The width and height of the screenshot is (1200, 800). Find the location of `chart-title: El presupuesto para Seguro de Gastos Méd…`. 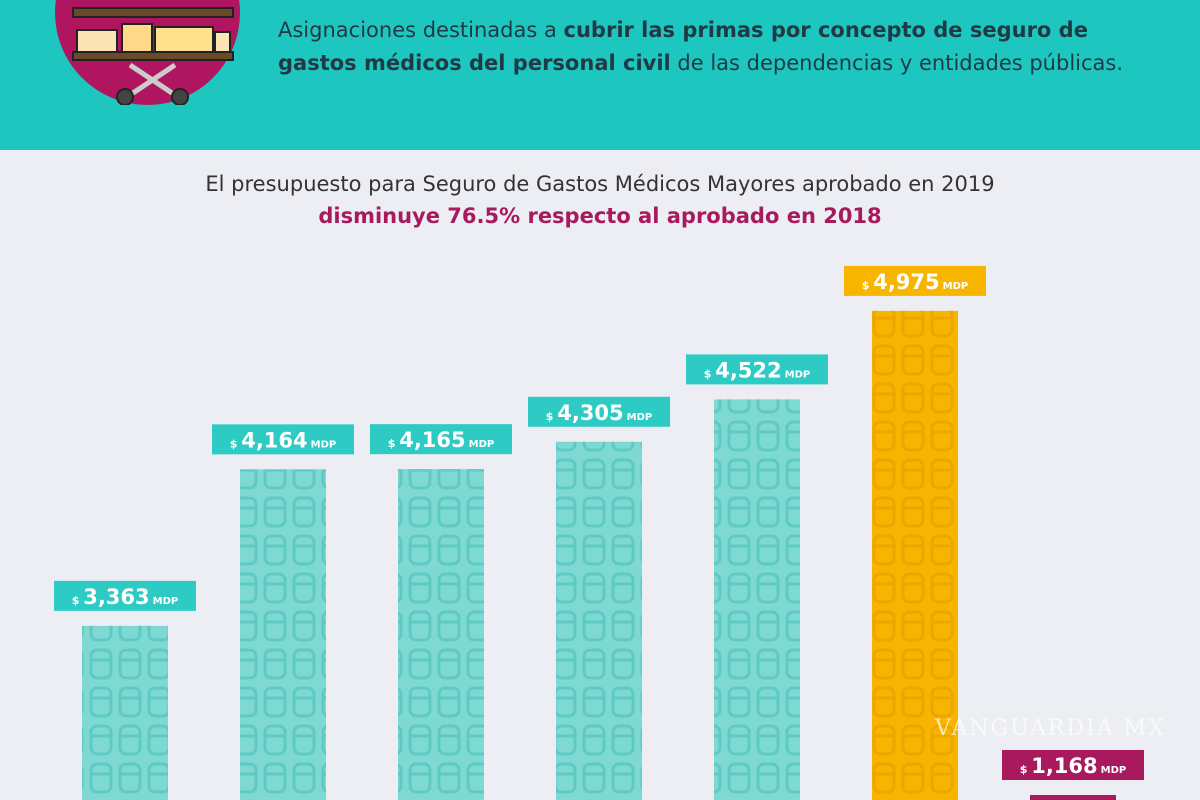

chart-title: El presupuesto para Seguro de Gastos Méd… is located at coordinates (600, 184).